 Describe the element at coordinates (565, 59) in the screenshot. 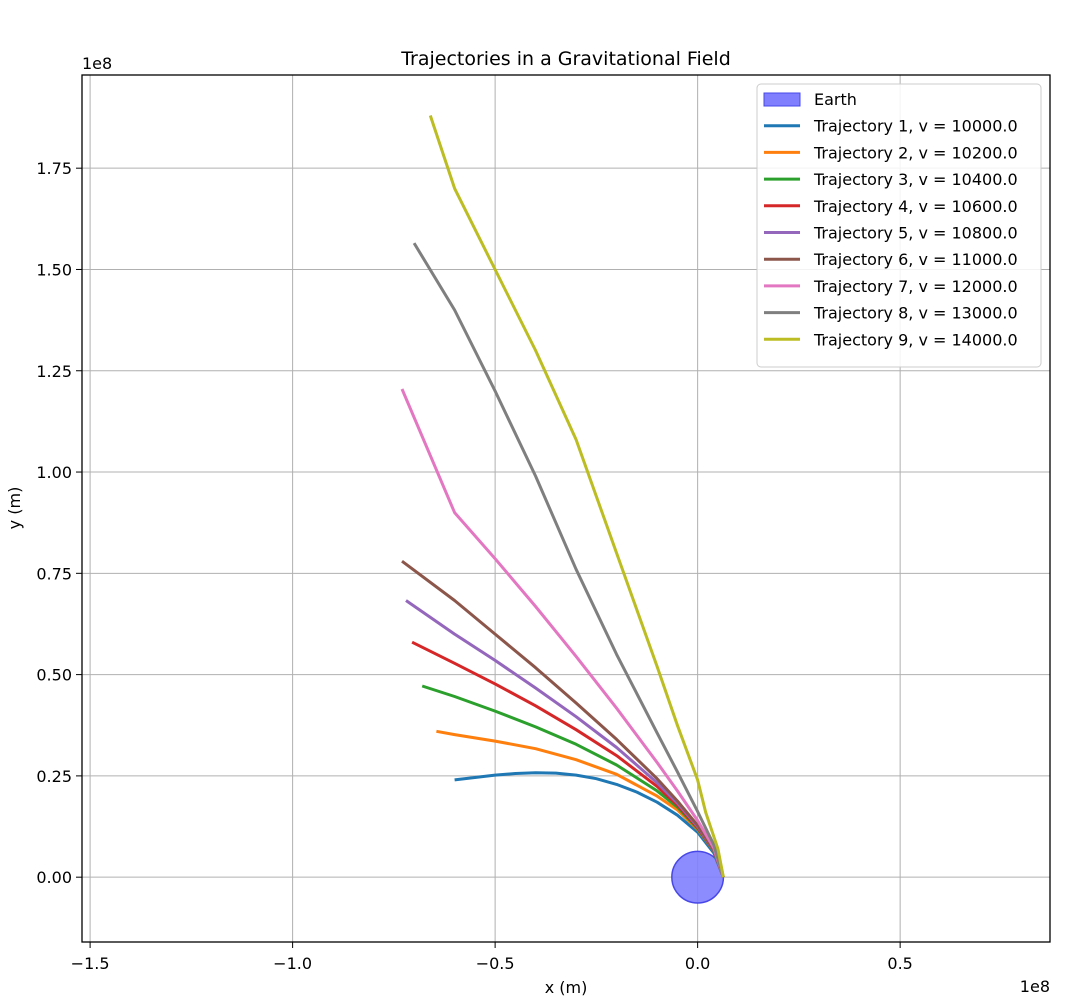

I see `chart-title: Trajectories in a Gravitational Field` at that location.